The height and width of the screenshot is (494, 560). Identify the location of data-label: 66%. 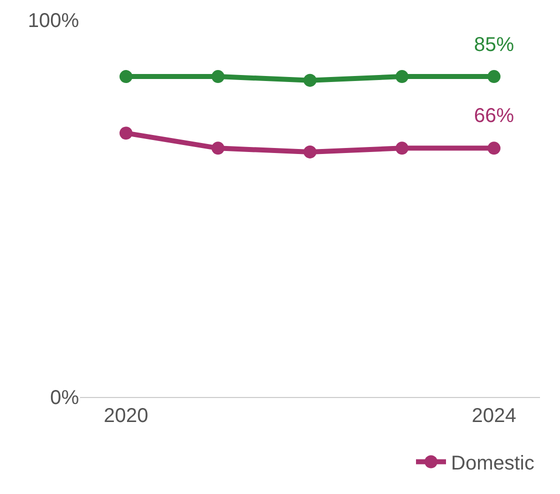
(494, 116).